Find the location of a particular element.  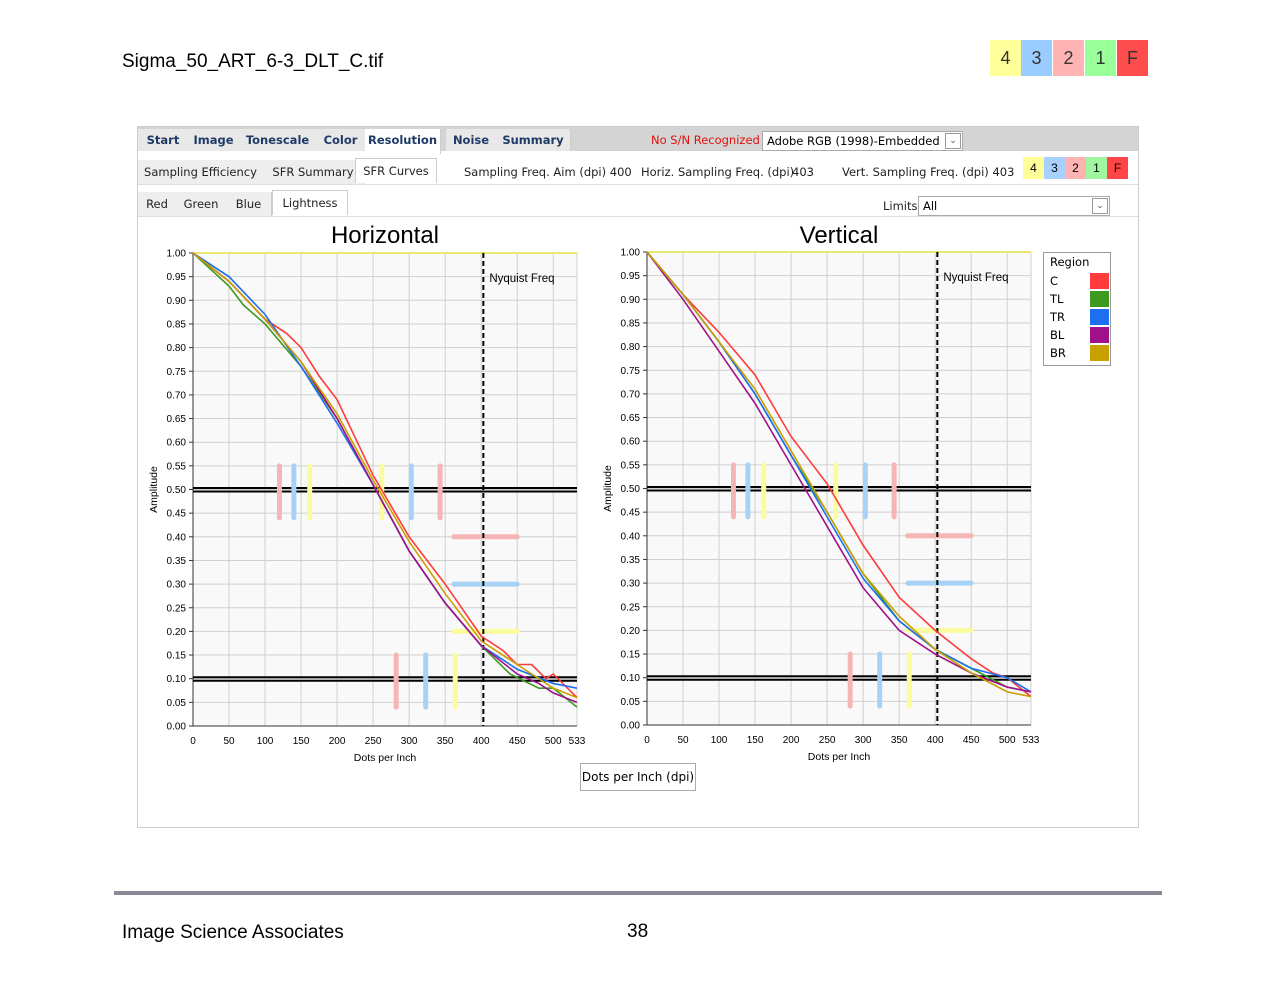

chart-title: Horizontal is located at coordinates (385, 235).